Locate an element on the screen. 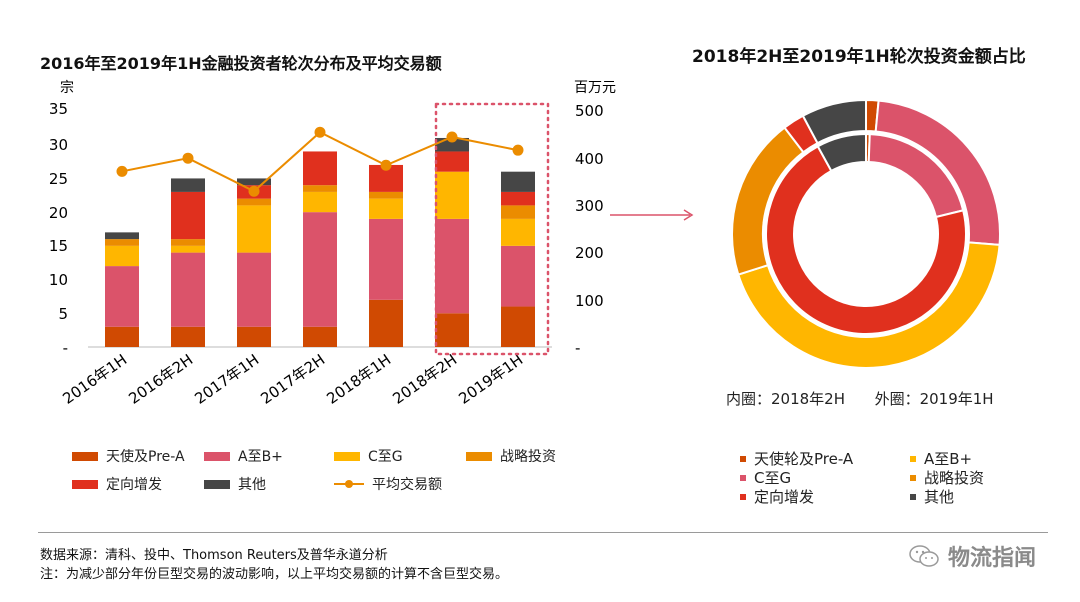  x-tick-label: 2016年1H is located at coordinates (94, 379).